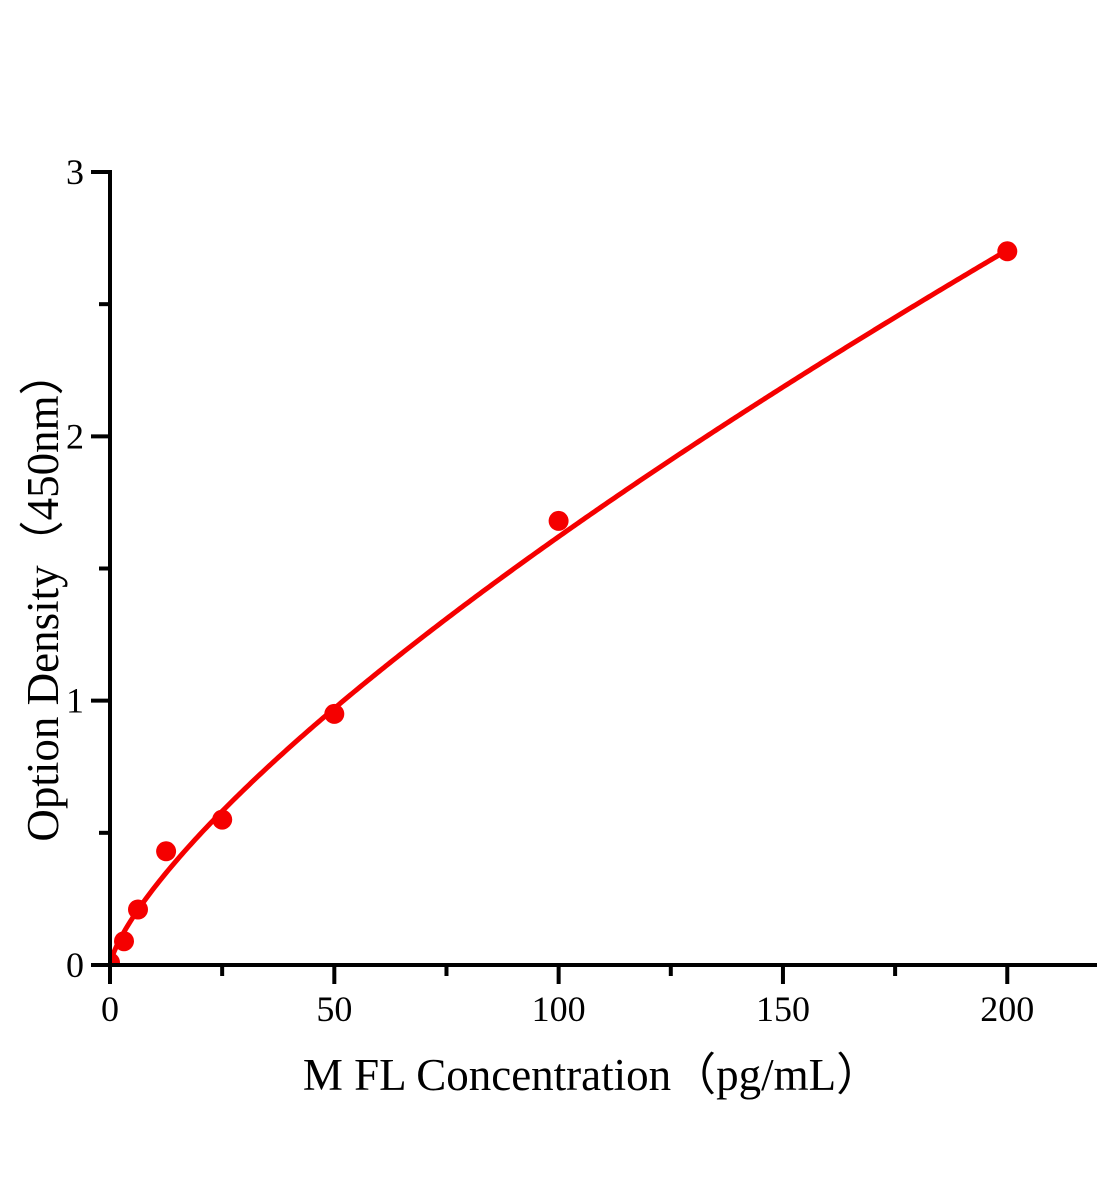 This screenshot has height=1200, width=1104. I want to click on x-axis-title: M FL Concentration（pg/mL）, so click(592, 1075).